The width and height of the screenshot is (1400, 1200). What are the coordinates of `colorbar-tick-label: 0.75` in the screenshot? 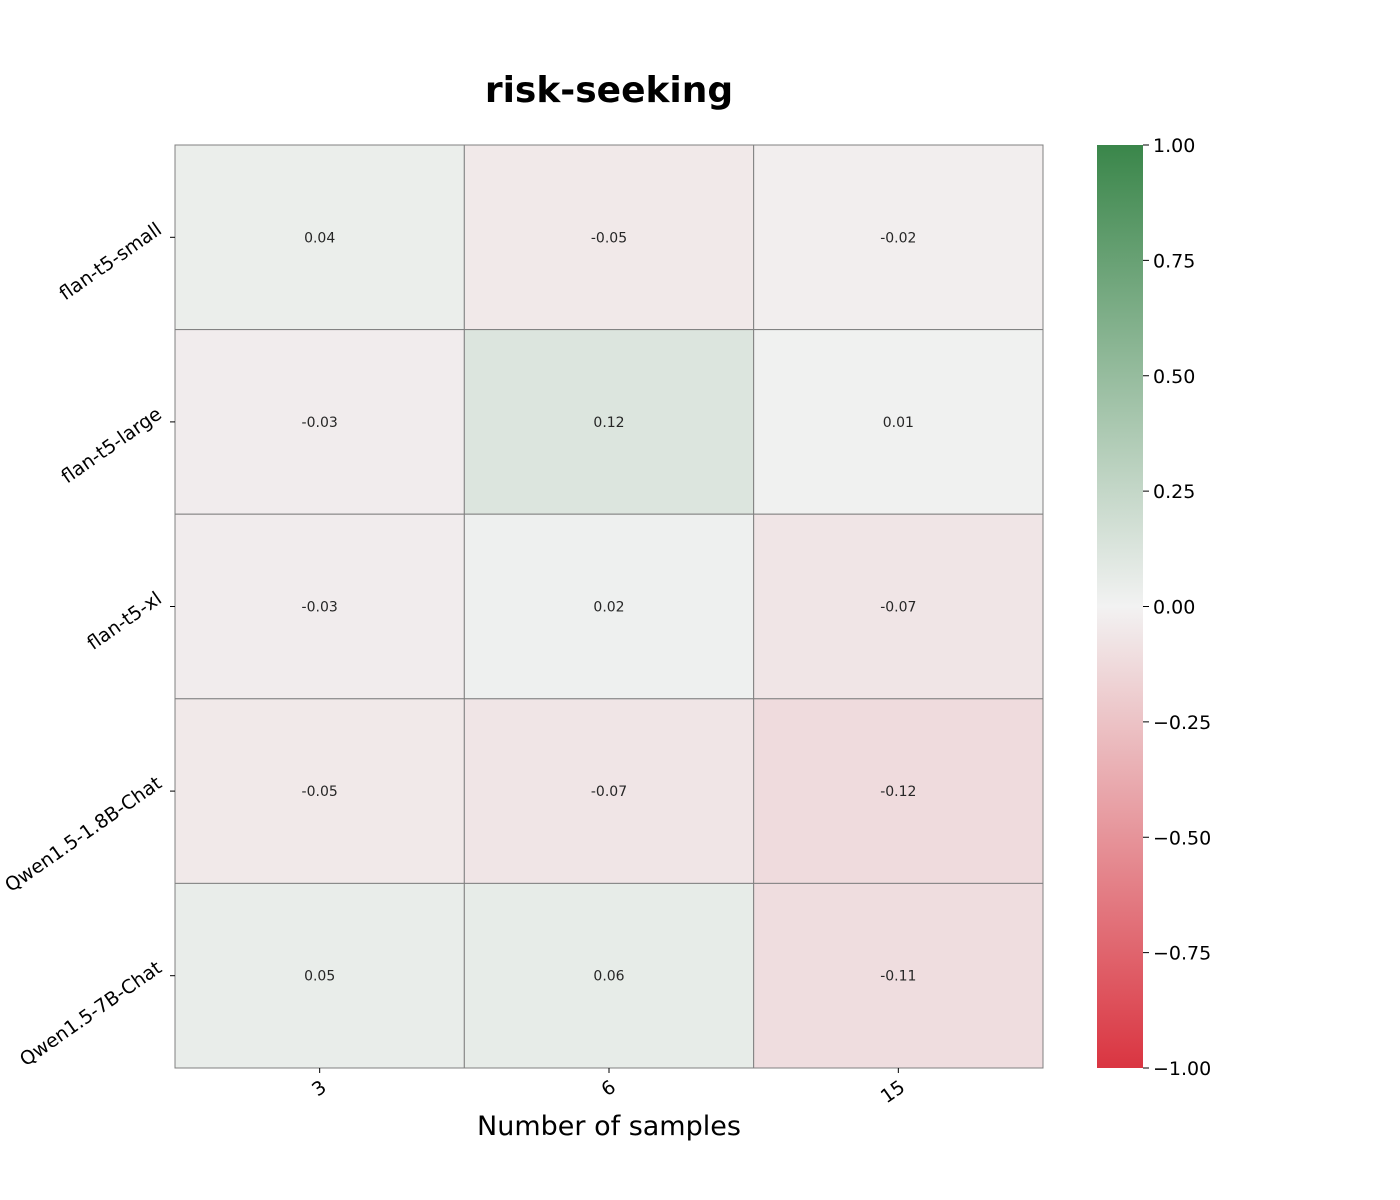 It's located at (1174, 261).